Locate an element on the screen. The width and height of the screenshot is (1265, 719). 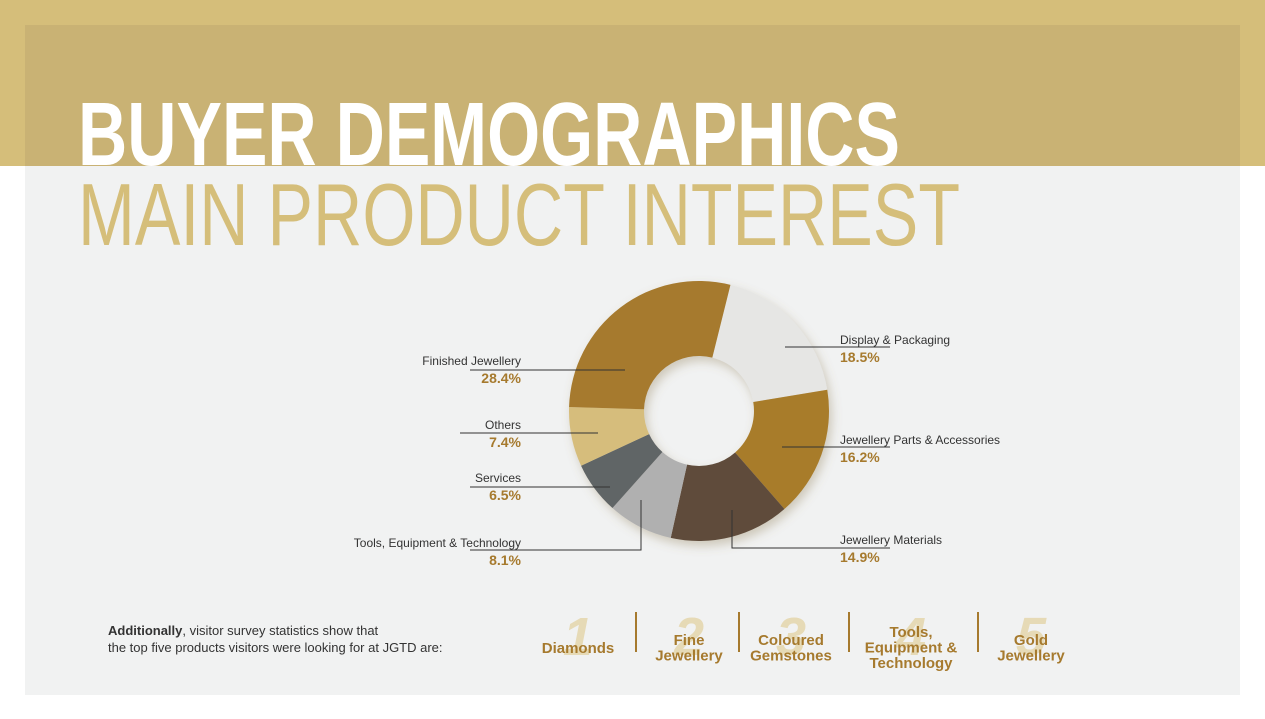
value-label: 16.2% is located at coordinates (860, 457).